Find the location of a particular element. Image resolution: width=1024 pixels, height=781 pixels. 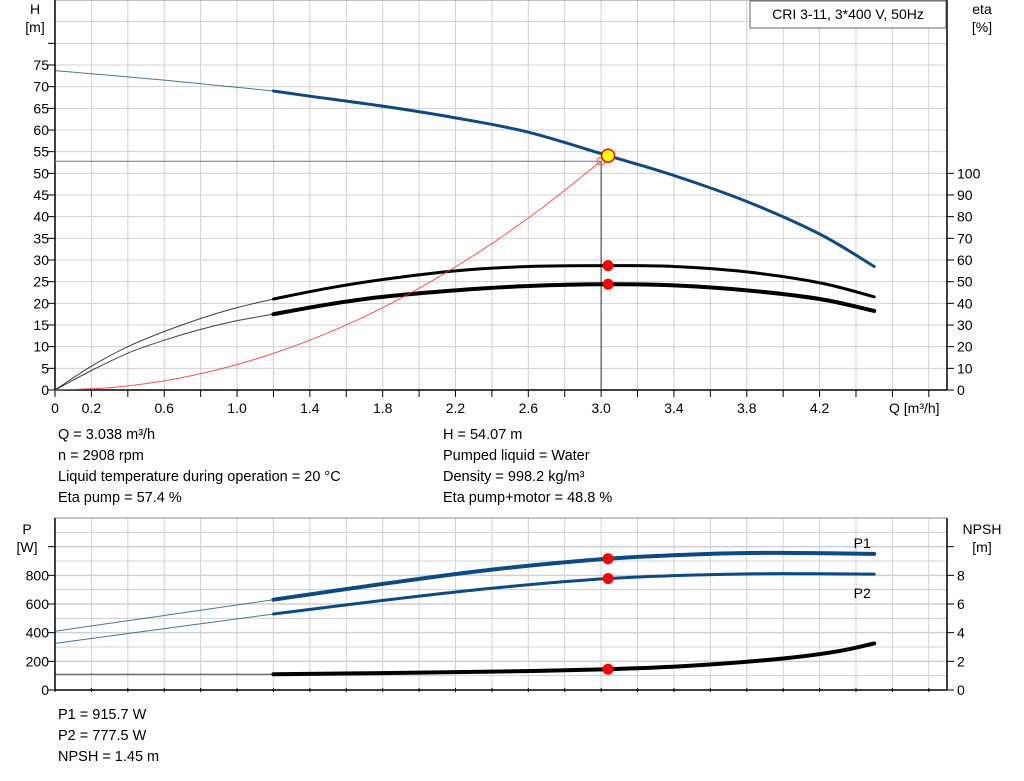

series-eta-pump-extrapolated is located at coordinates (164, 344).